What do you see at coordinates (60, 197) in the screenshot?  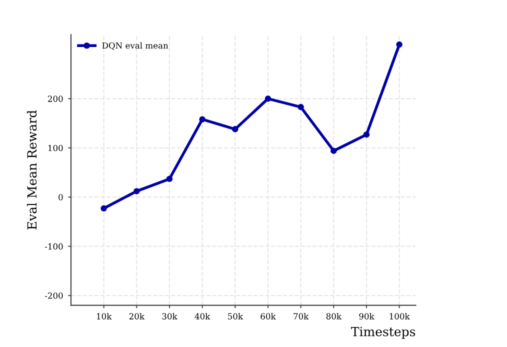 I see `y-tick-label: 0` at bounding box center [60, 197].